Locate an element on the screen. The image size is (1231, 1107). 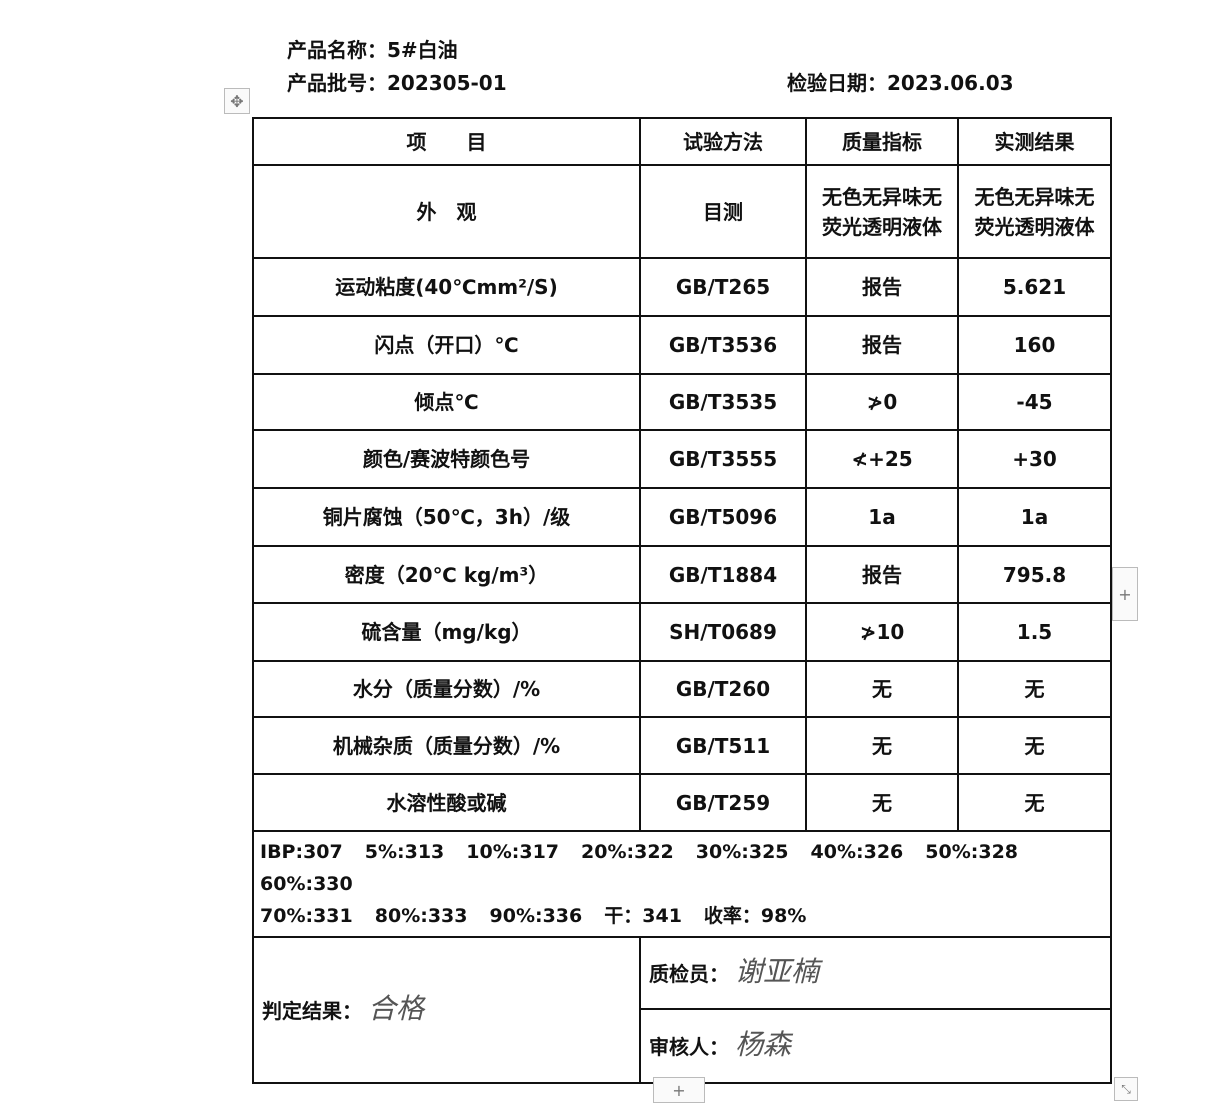
cell-method: GB/T511 is located at coordinates (723, 745).